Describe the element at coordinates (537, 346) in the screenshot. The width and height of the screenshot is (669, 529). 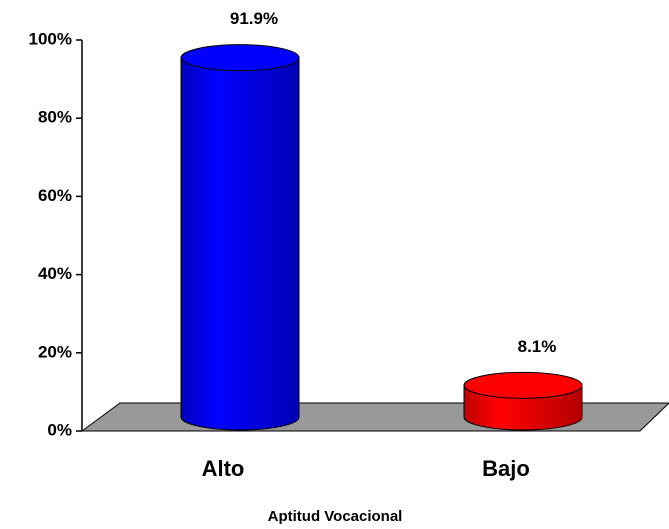
I see `value-label: 8.1%` at that location.